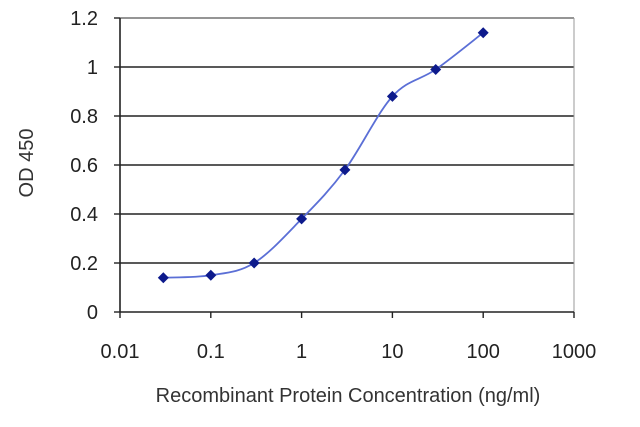 The height and width of the screenshot is (427, 640). Describe the element at coordinates (301, 352) in the screenshot. I see `x-tick-label: 1` at that location.